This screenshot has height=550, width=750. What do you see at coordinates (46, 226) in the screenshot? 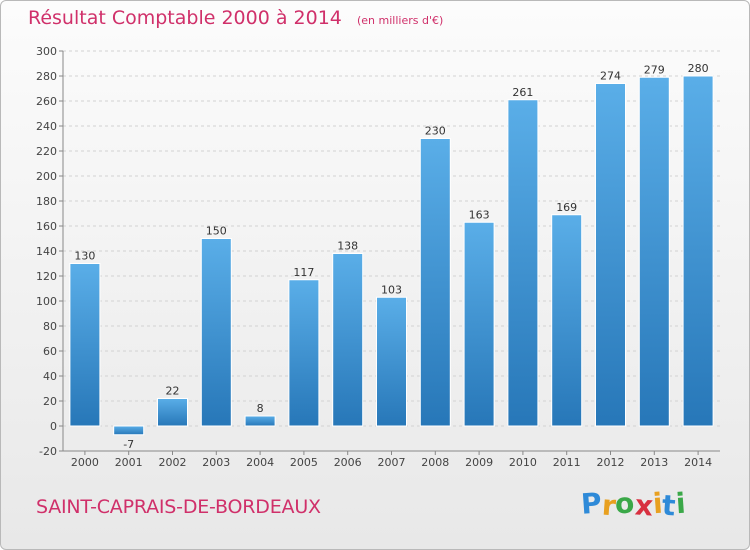
I see `y-tick-label: 160` at bounding box center [46, 226].